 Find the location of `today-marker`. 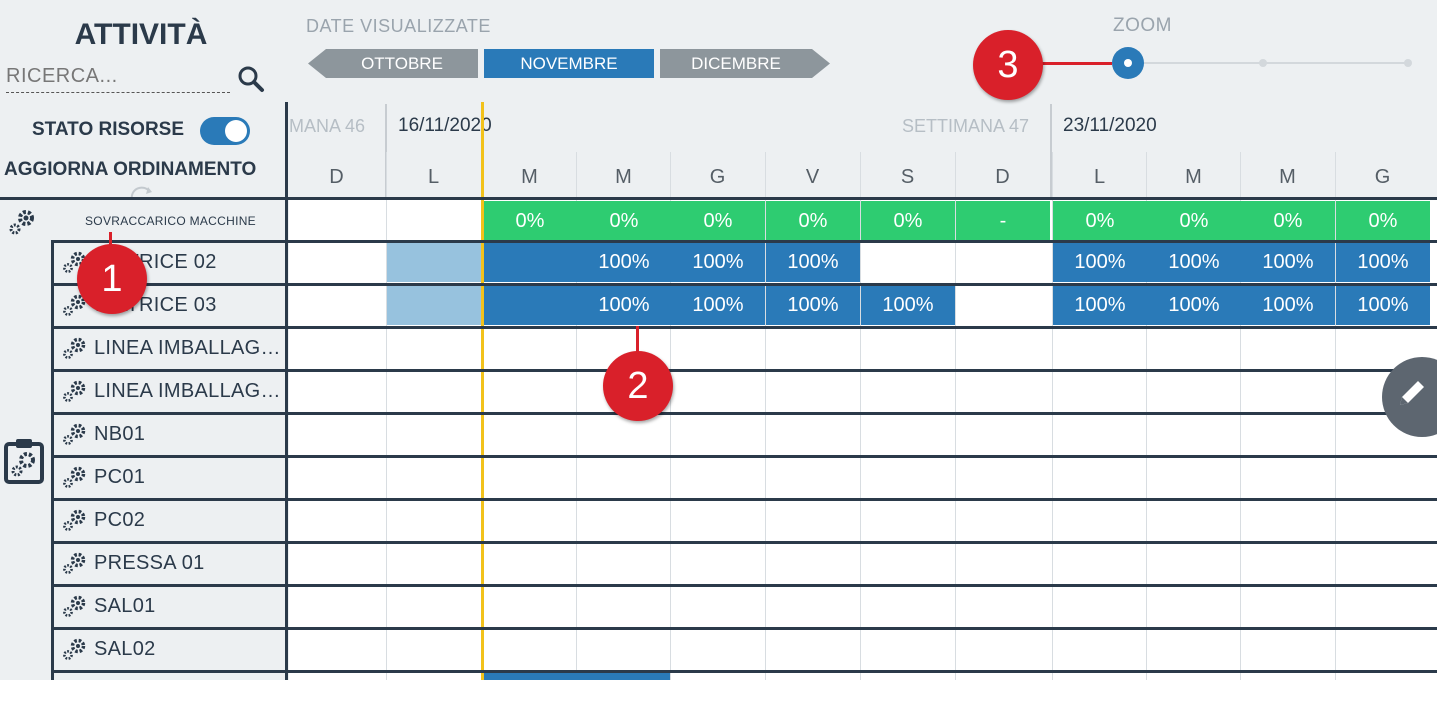

today-marker is located at coordinates (482, 391).